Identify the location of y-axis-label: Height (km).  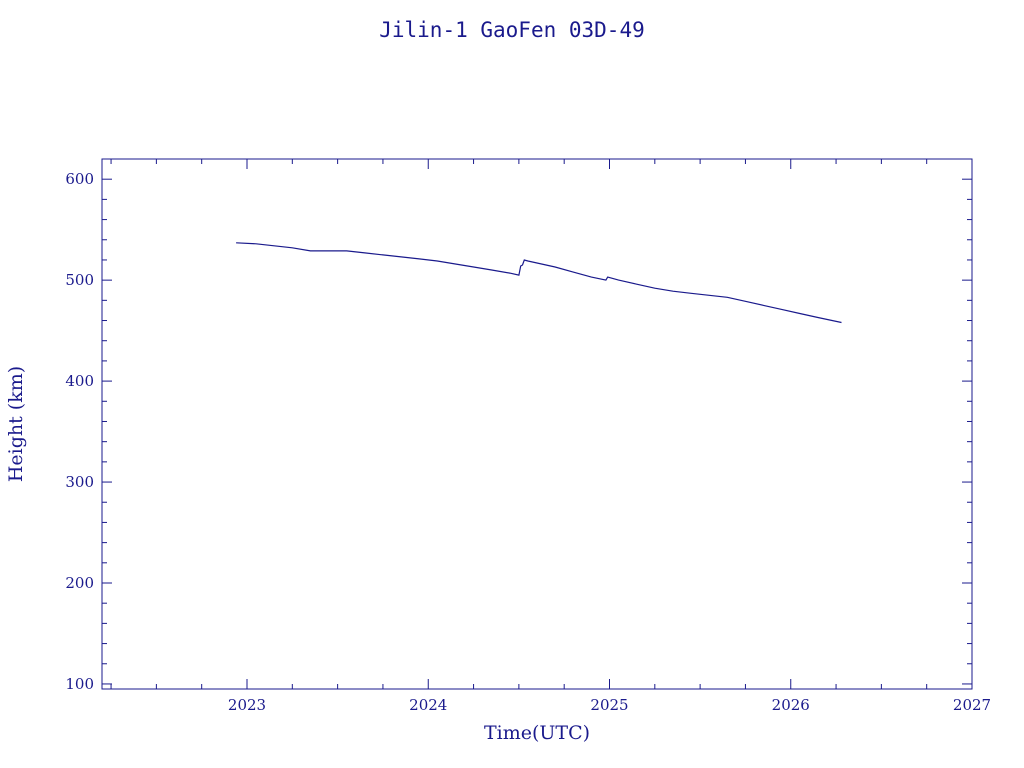
(16, 424).